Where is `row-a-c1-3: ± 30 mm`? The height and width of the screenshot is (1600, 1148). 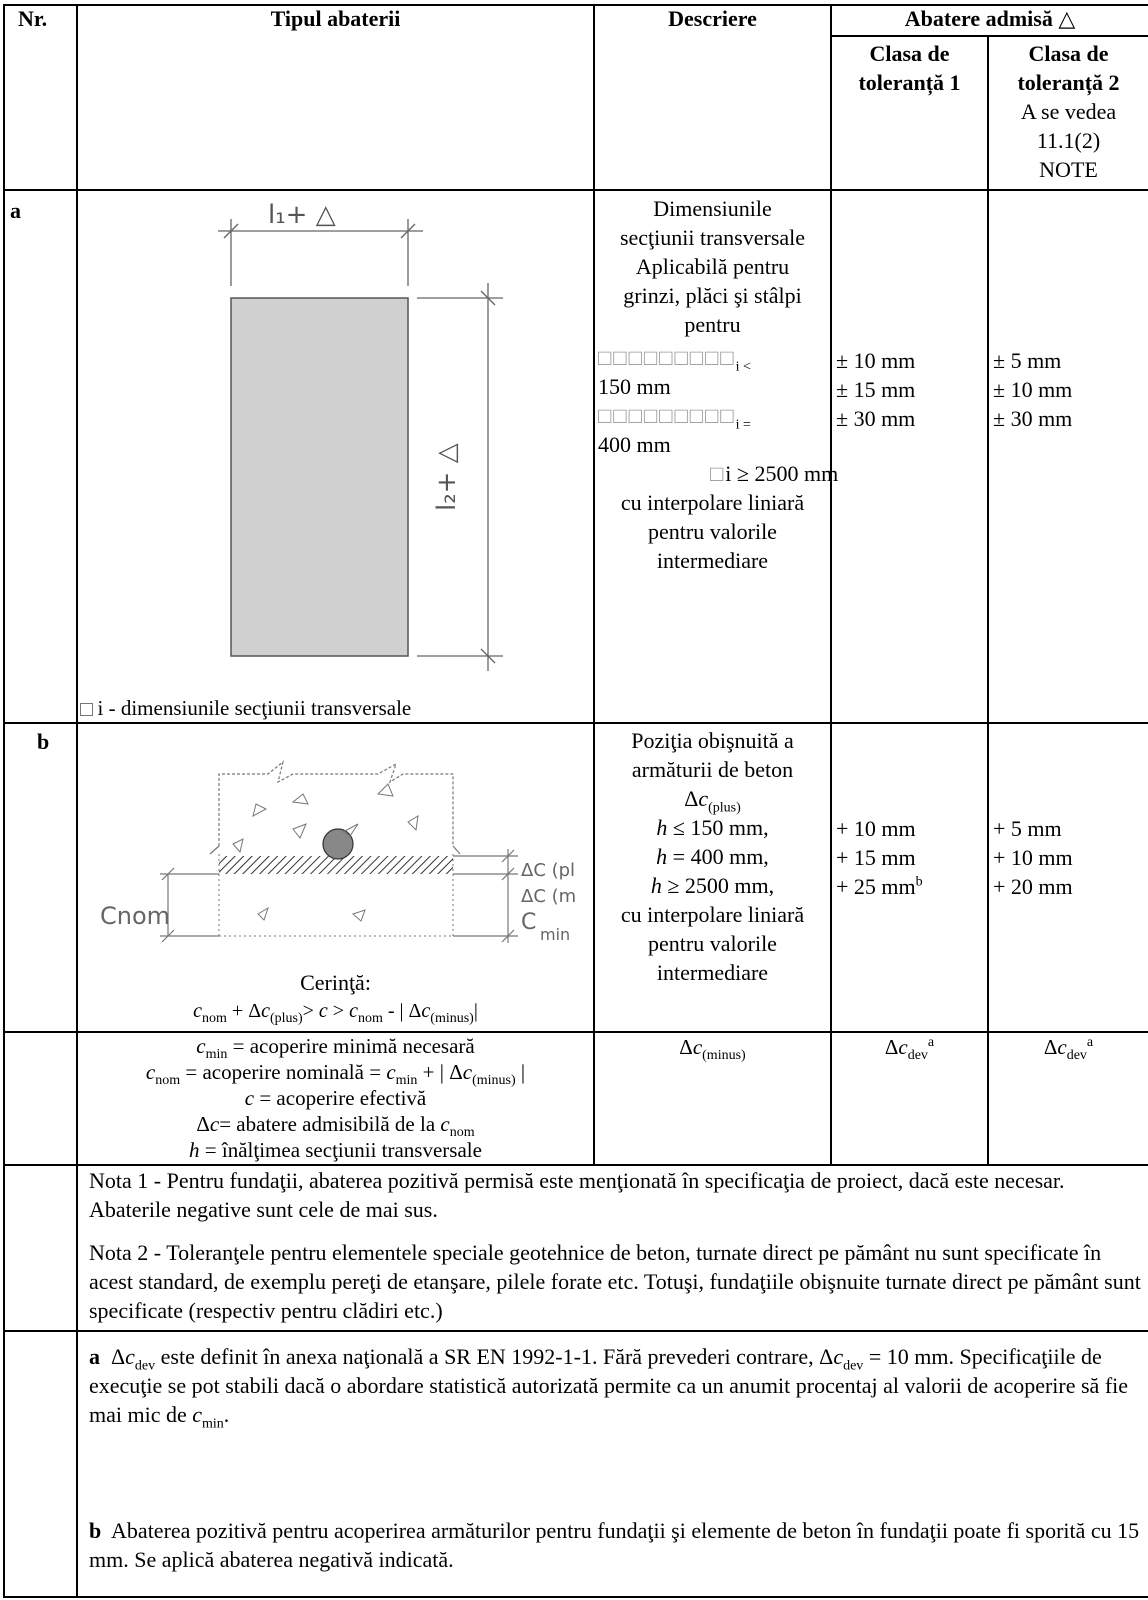 row-a-c1-3: ± 30 mm is located at coordinates (876, 418).